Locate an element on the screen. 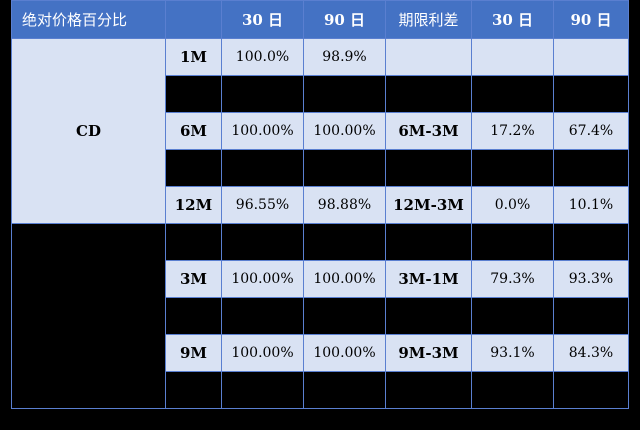  header-30d: 30 日 is located at coordinates (262, 19).